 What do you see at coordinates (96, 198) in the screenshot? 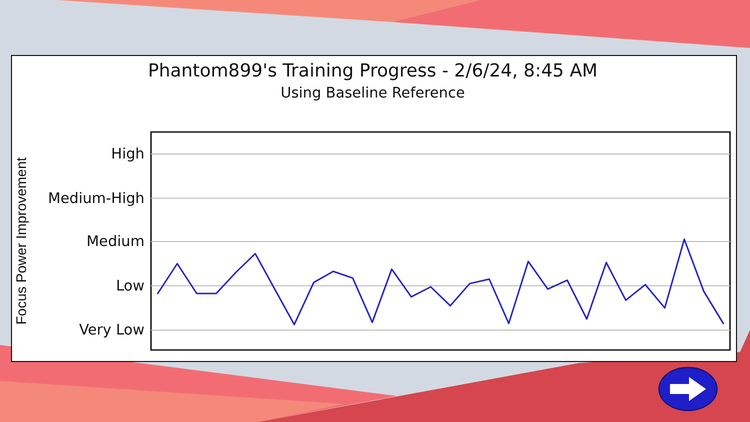
I see `ref-line-label: Medium-High` at bounding box center [96, 198].